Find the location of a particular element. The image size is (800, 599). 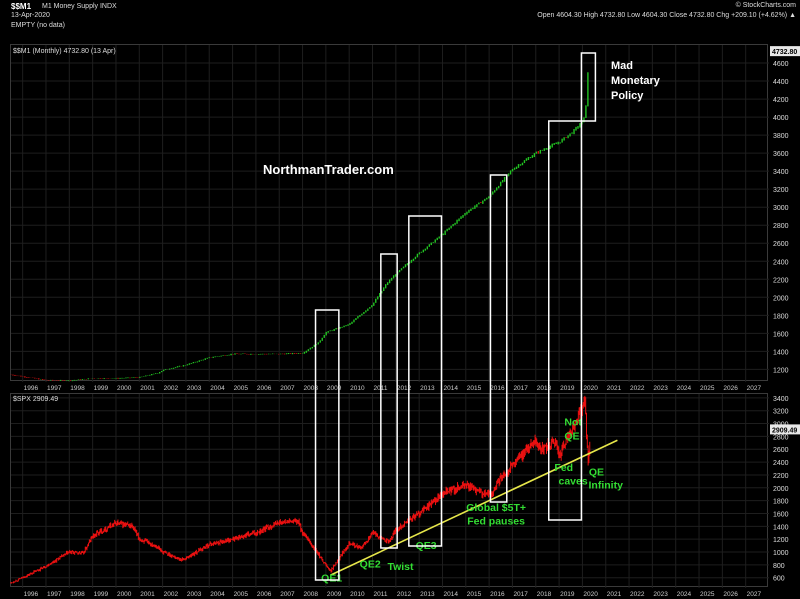

m1-x-tick-label-2: 1998 is located at coordinates (77, 388).